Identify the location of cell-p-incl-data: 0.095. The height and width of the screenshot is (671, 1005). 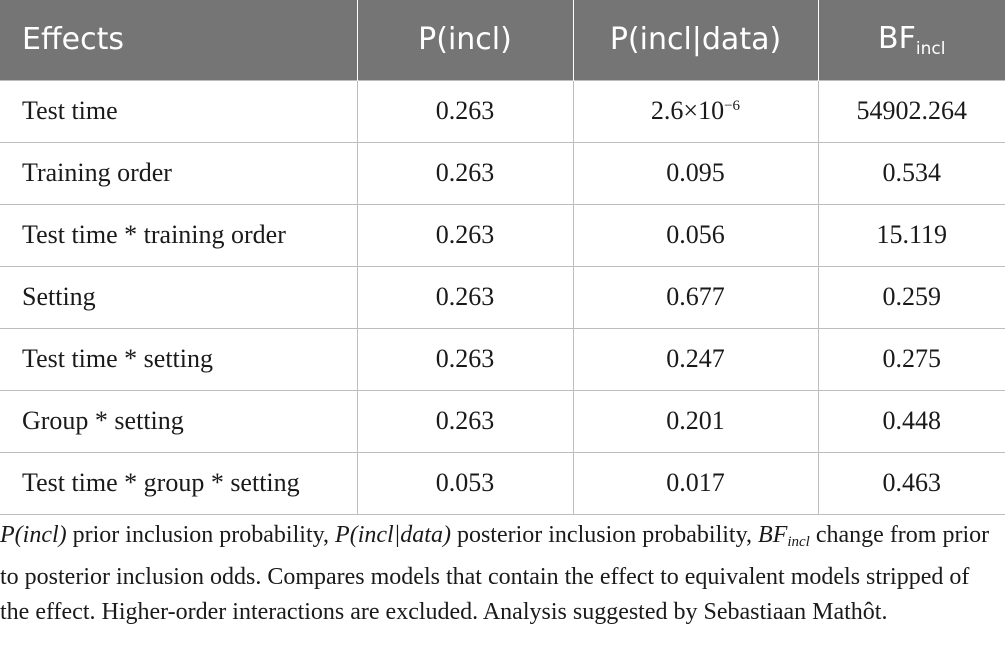
(695, 172).